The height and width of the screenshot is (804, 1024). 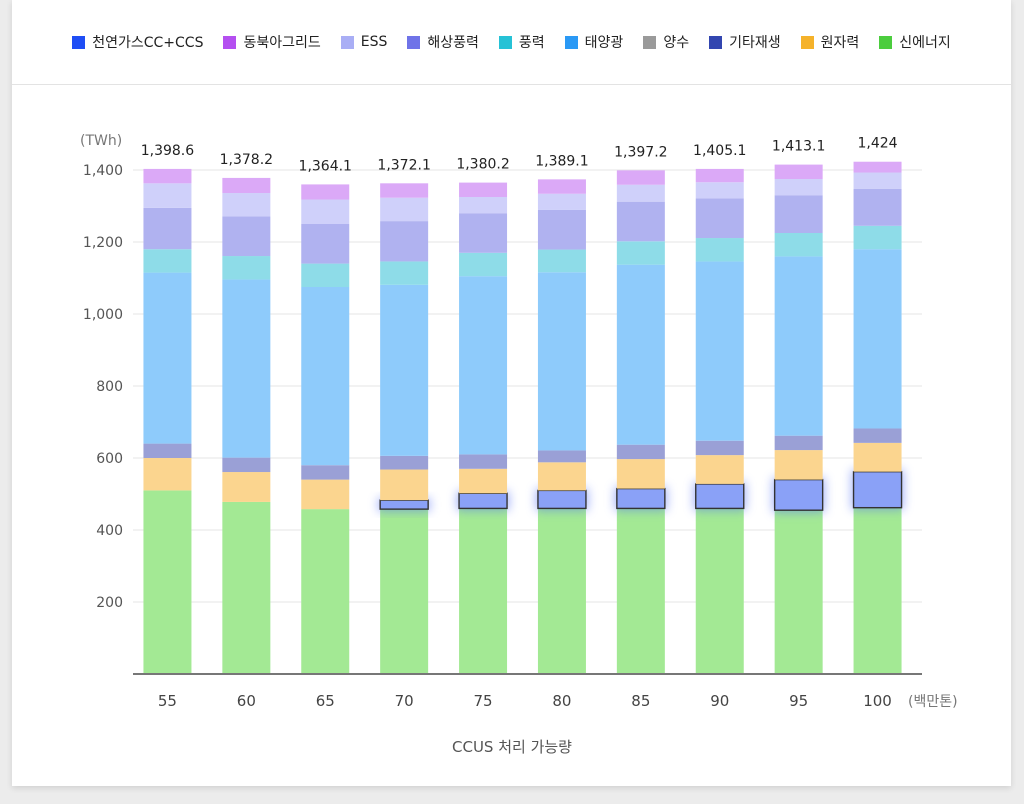 What do you see at coordinates (640, 701) in the screenshot?
I see `x-tick-label-85: 85` at bounding box center [640, 701].